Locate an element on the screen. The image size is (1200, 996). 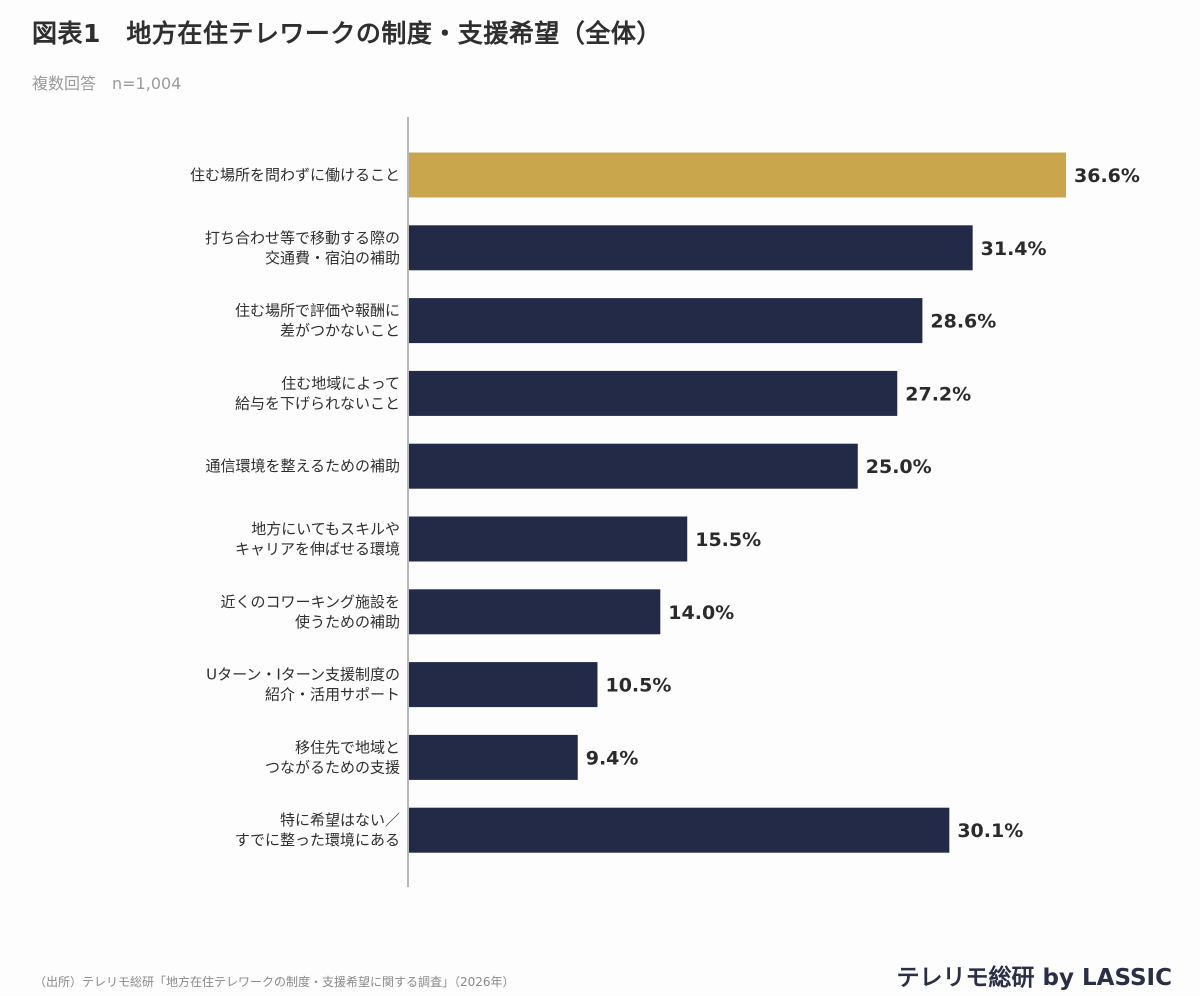
category-label-10-line-1: 特に希望はない／ is located at coordinates (340, 820).